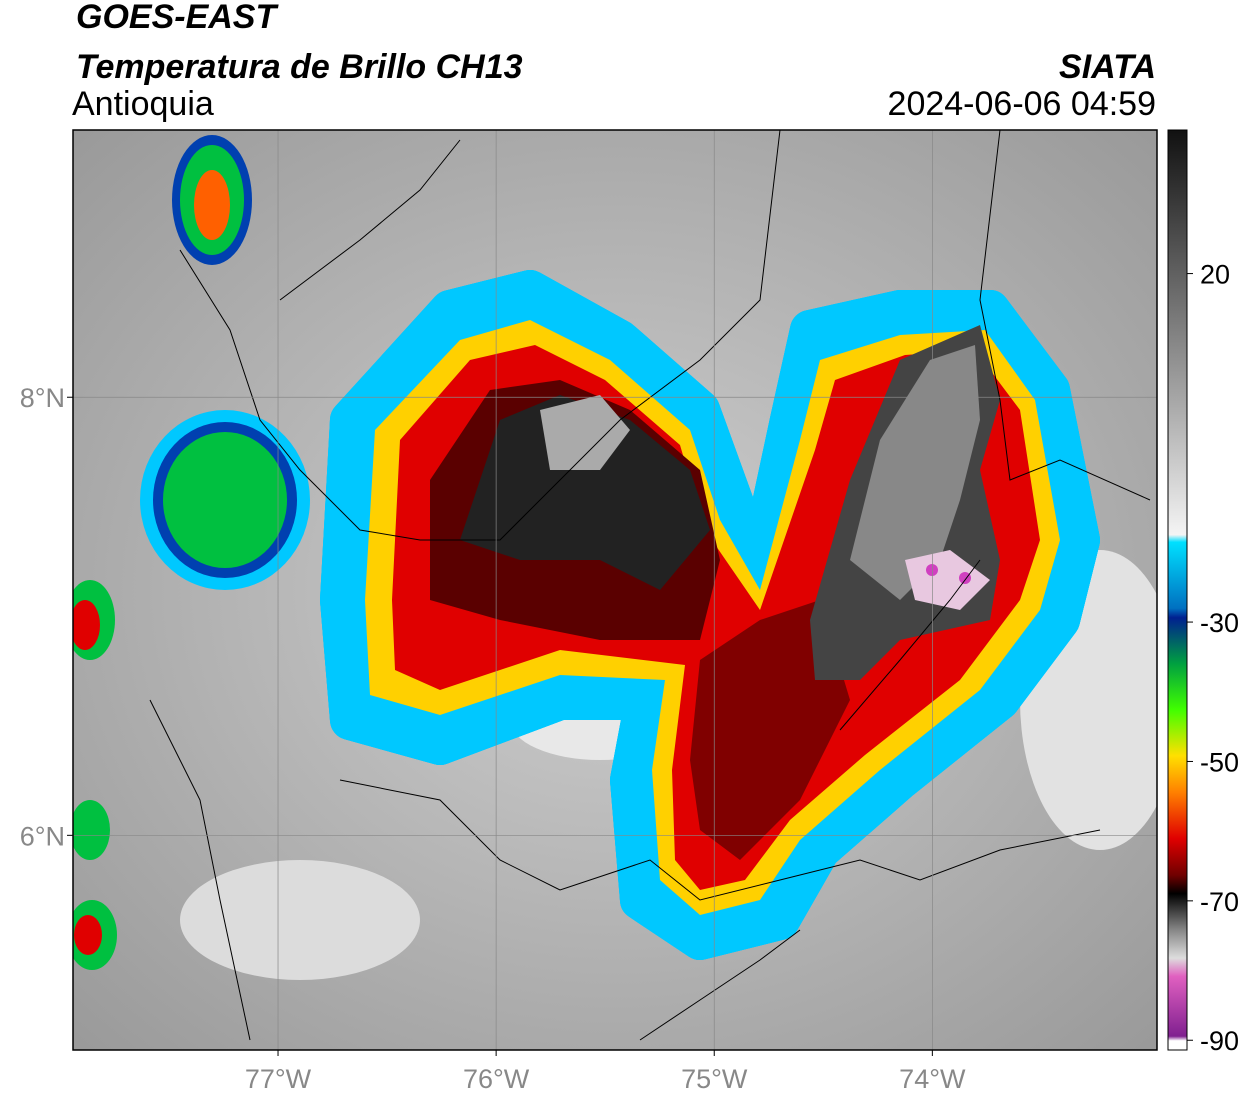  What do you see at coordinates (1219, 902) in the screenshot?
I see `colorbar-label: -70` at bounding box center [1219, 902].